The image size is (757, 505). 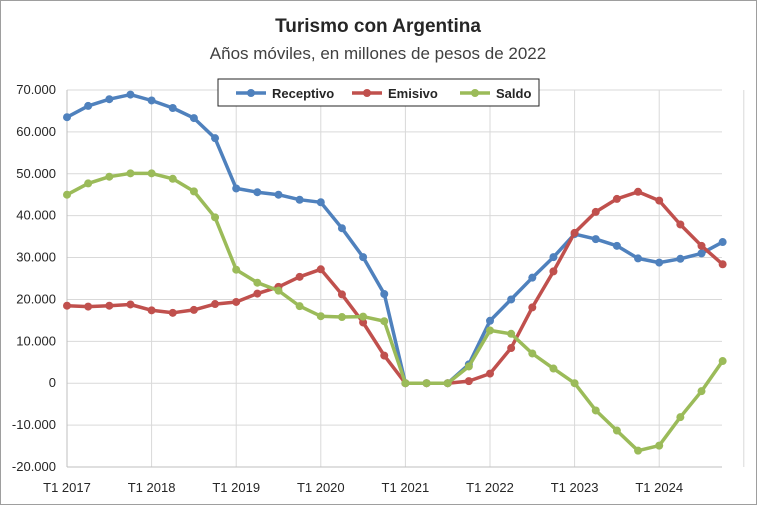 What do you see at coordinates (659, 487) in the screenshot?
I see `x-tick-label: T1 2024` at bounding box center [659, 487].